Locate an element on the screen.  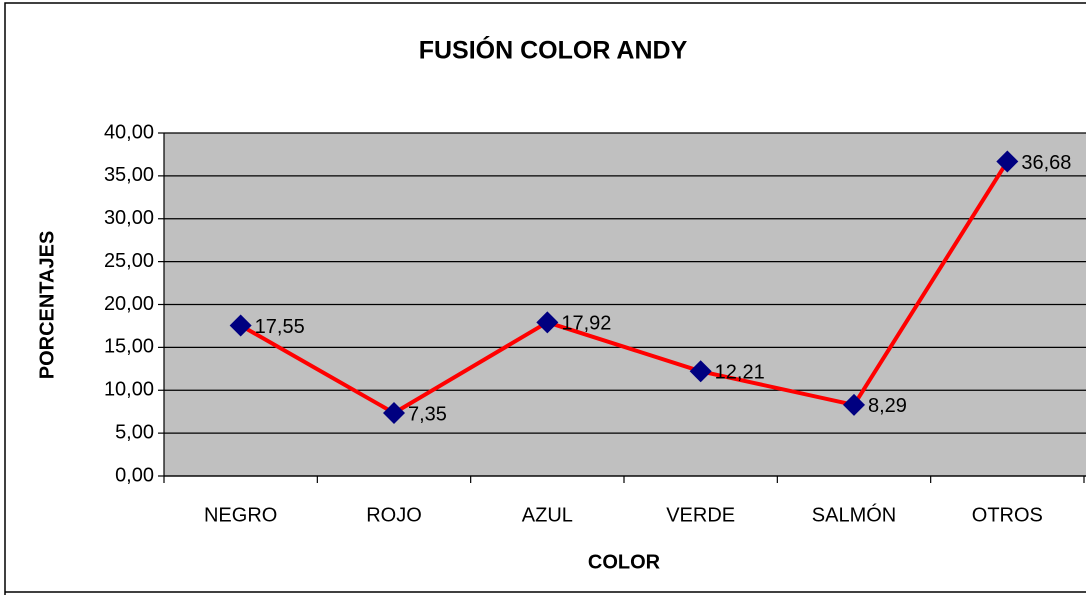
x-tick-label: OTROS is located at coordinates (1007, 515).